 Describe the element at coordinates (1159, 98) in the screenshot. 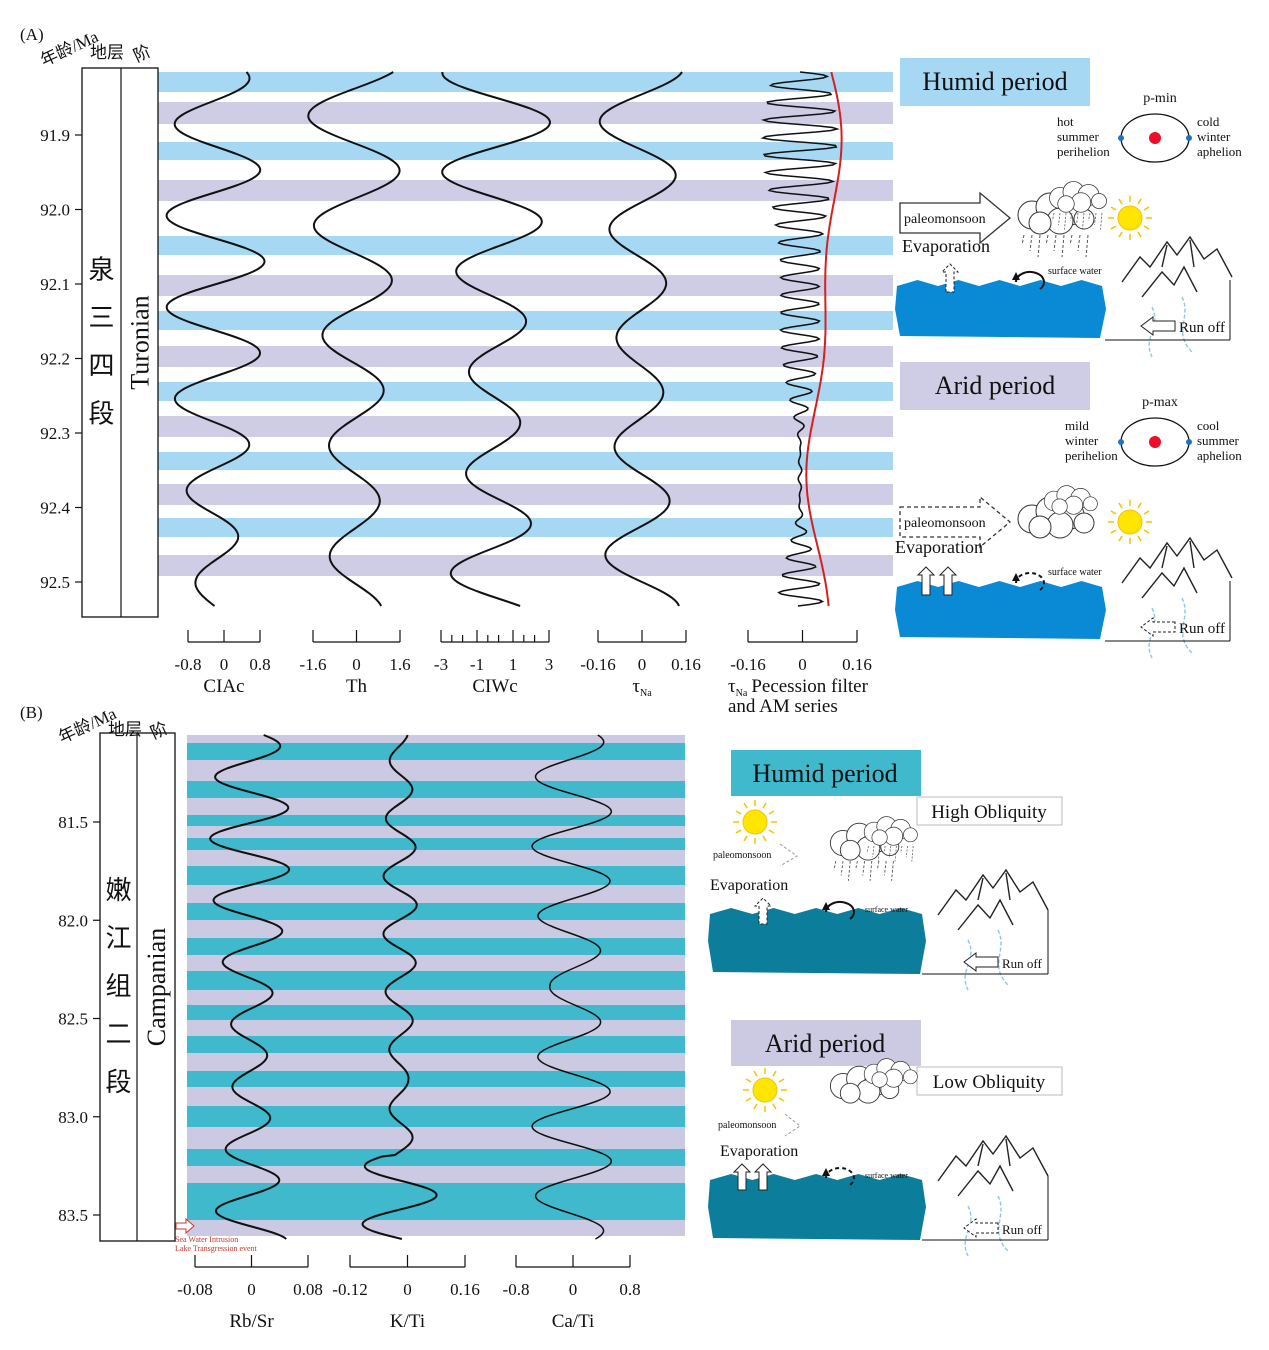

I see `label: p-min` at that location.